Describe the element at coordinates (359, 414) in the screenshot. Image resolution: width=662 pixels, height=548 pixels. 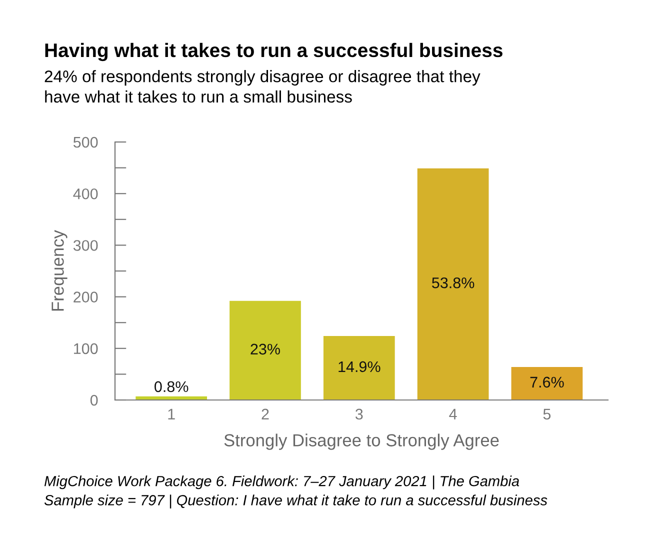
I see `x-tick-label: 3` at that location.